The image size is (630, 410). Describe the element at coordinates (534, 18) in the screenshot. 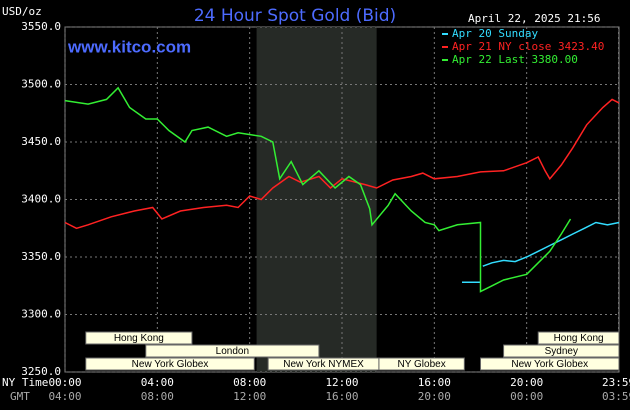

I see `timestamp: April 22, 2025 21:56` at that location.